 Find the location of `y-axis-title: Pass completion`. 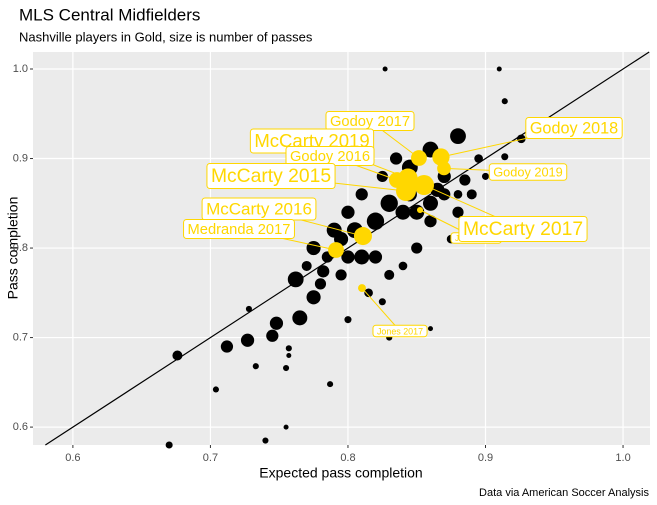

y-axis-title: Pass completion is located at coordinates (13, 248).